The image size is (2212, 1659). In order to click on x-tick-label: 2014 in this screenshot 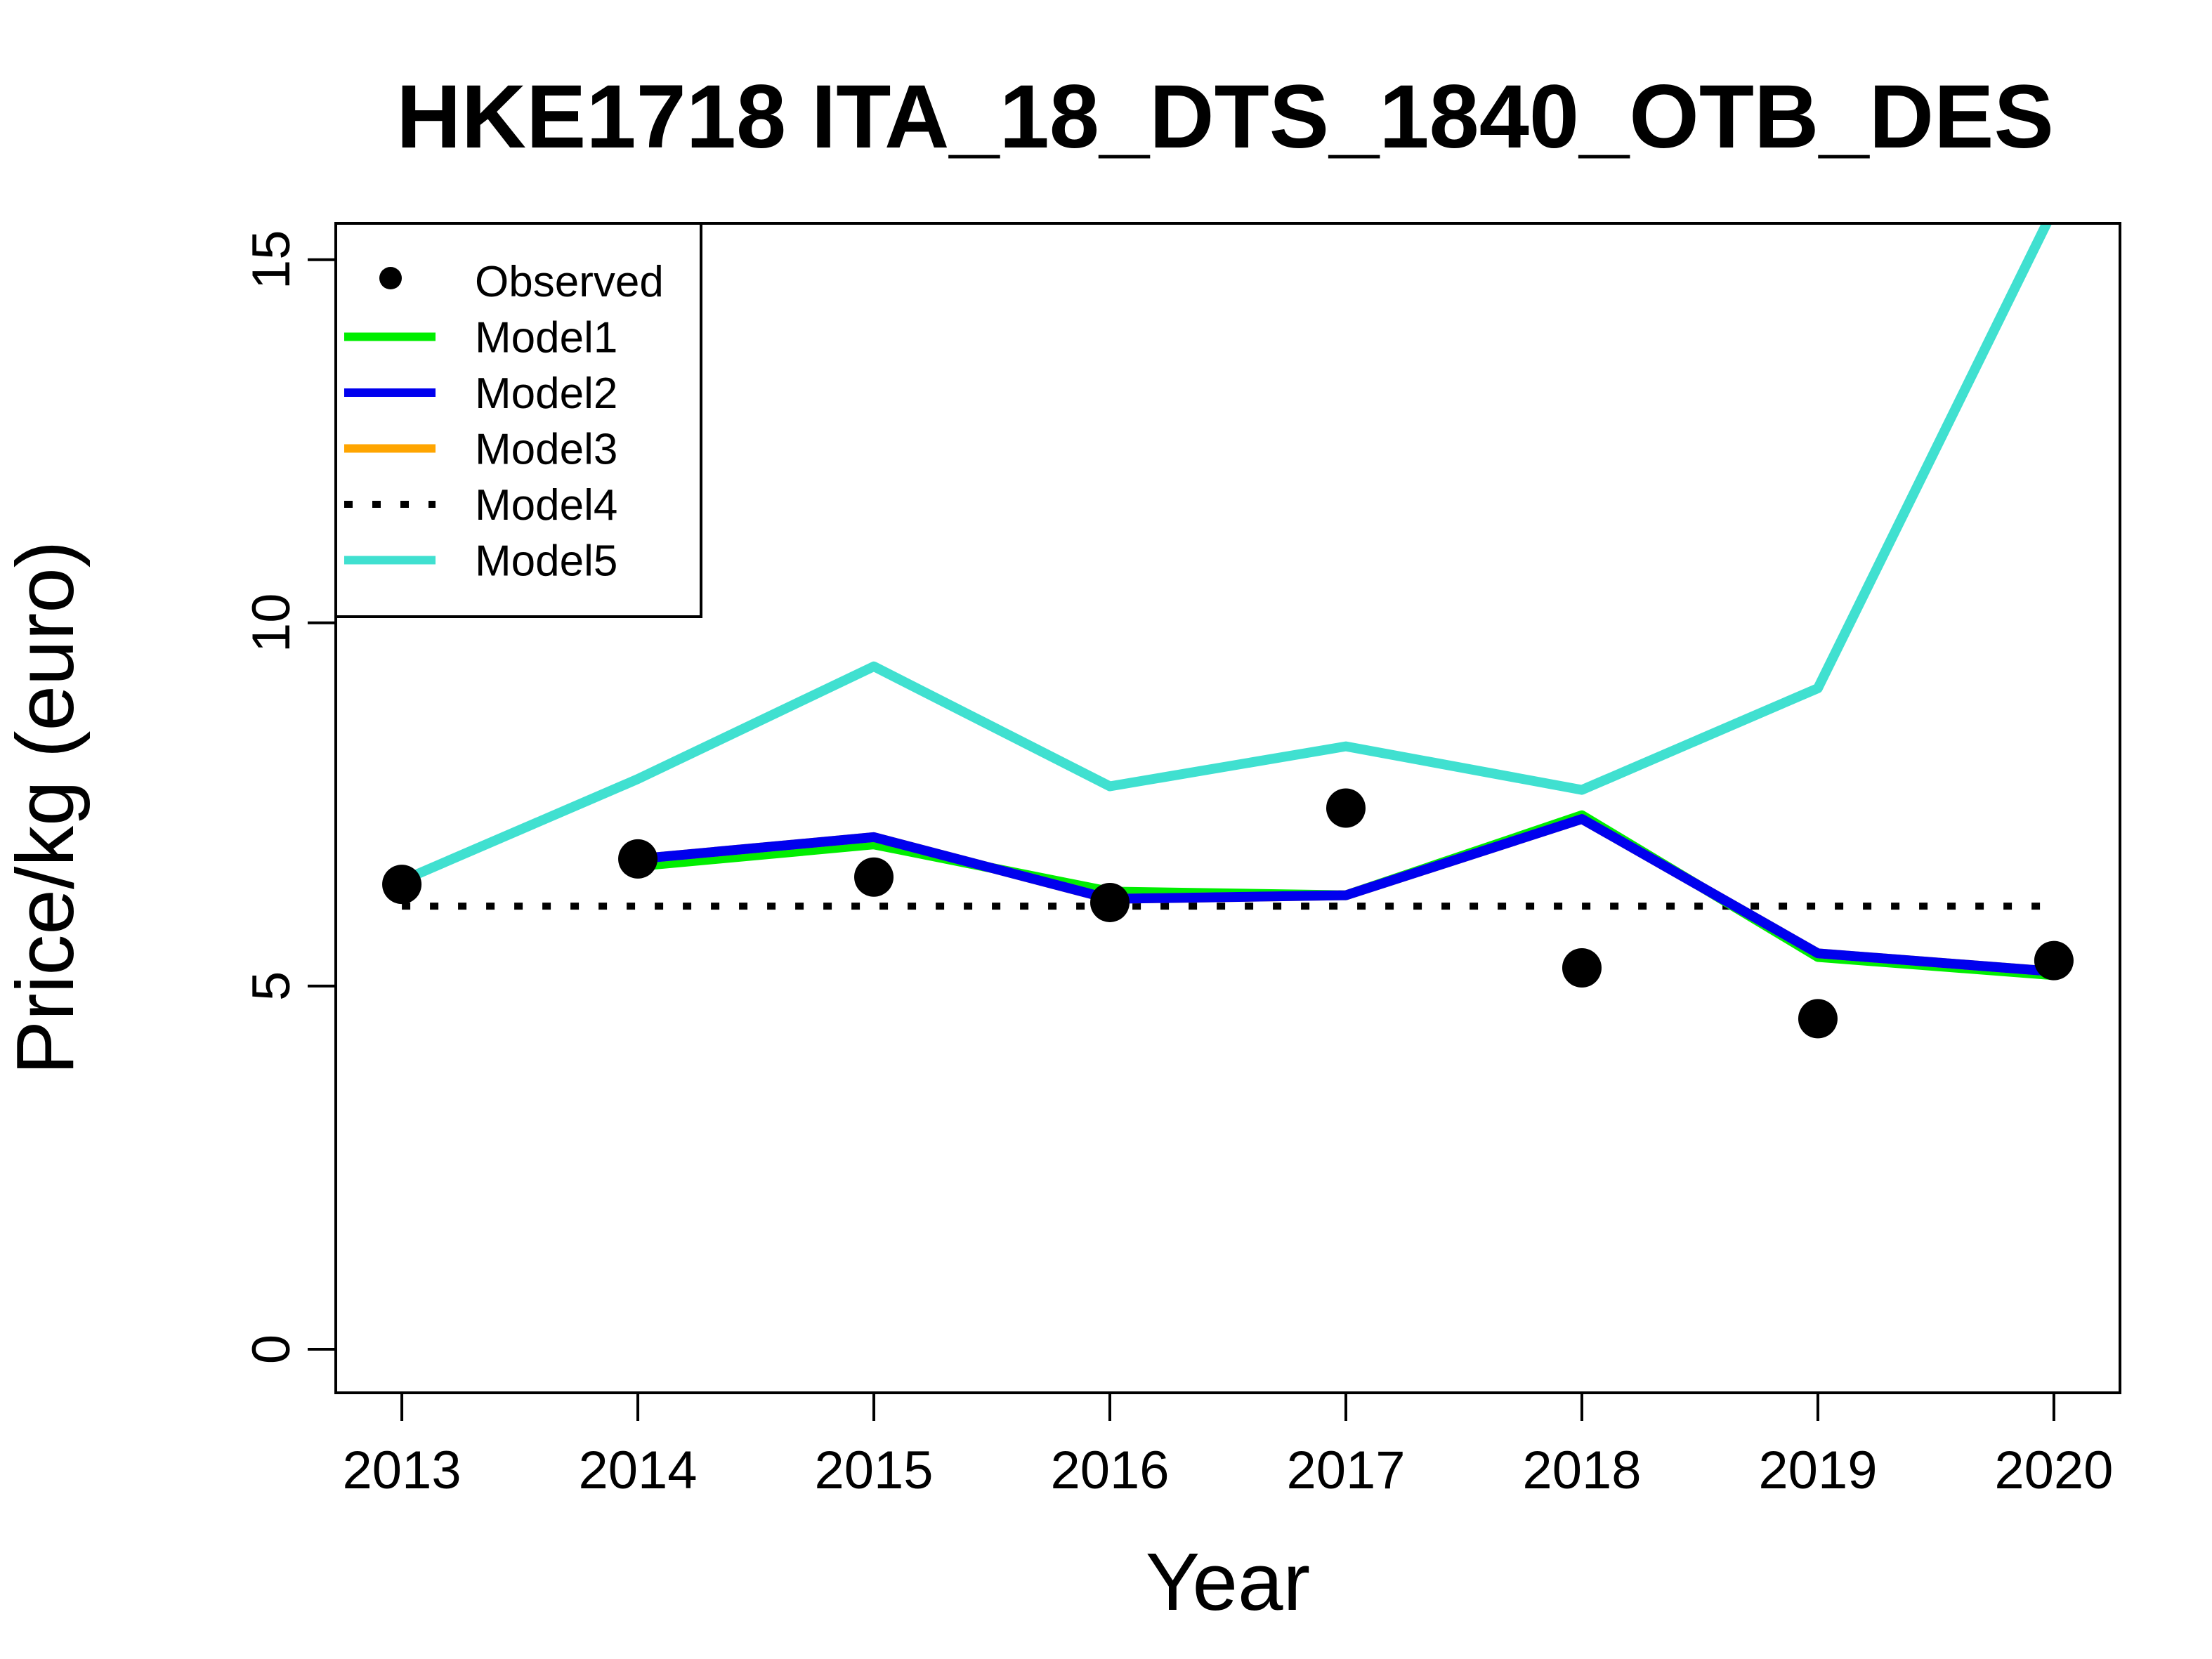, I will do `click(638, 1470)`.